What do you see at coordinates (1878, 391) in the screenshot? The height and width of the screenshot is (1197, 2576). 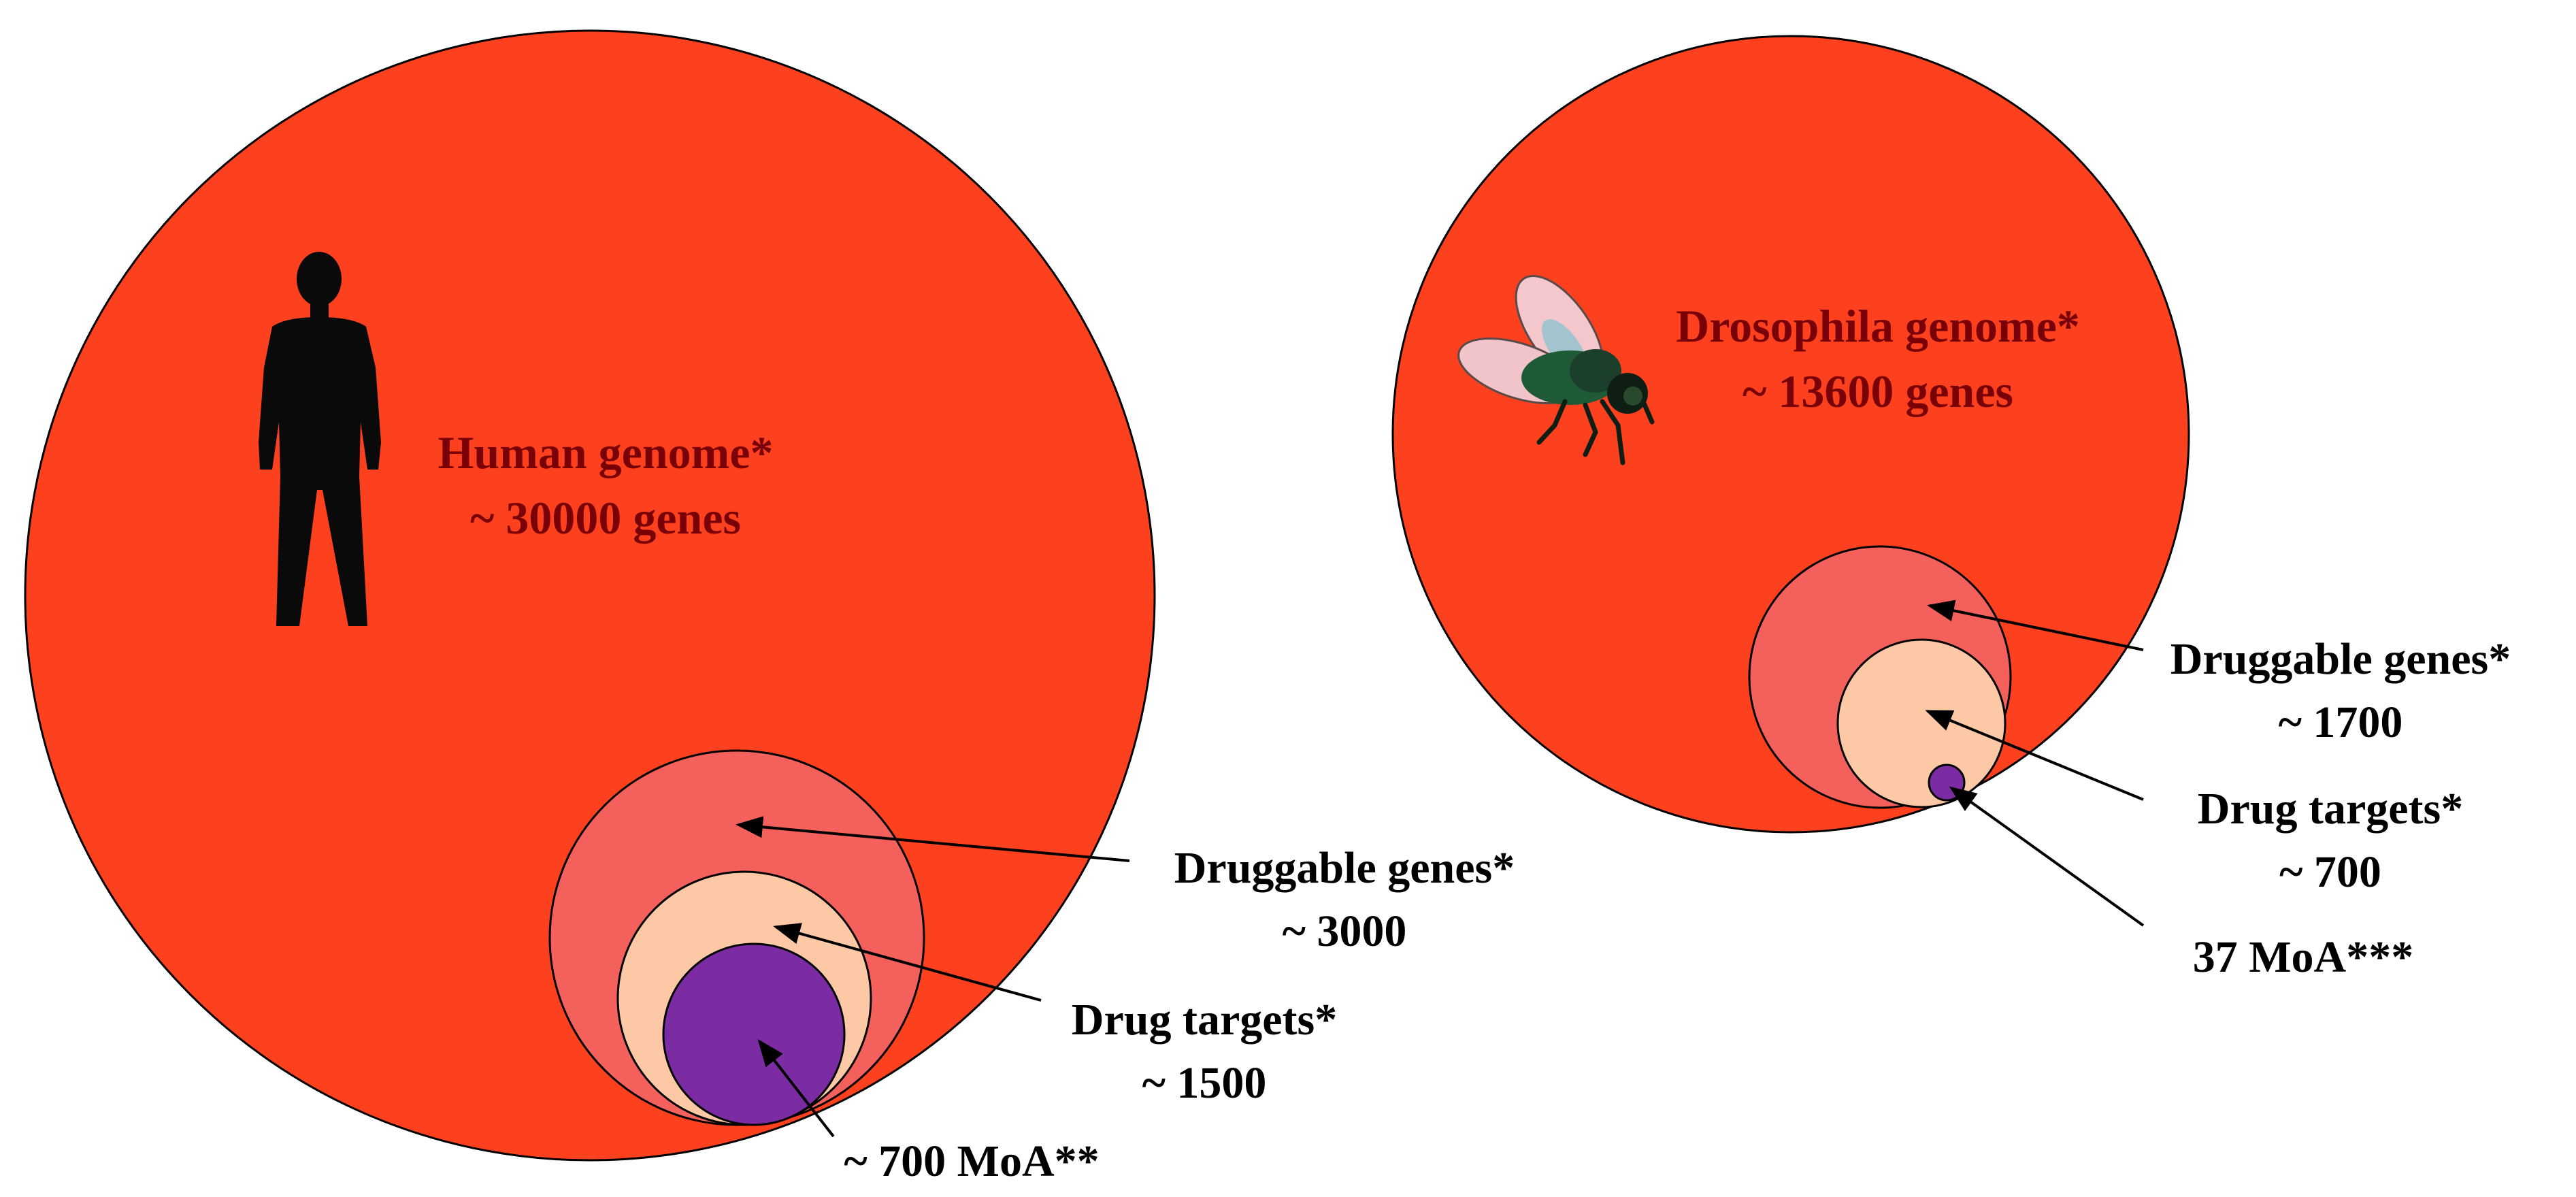 I see `fly-genome-count: ~ 13600 genes` at bounding box center [1878, 391].